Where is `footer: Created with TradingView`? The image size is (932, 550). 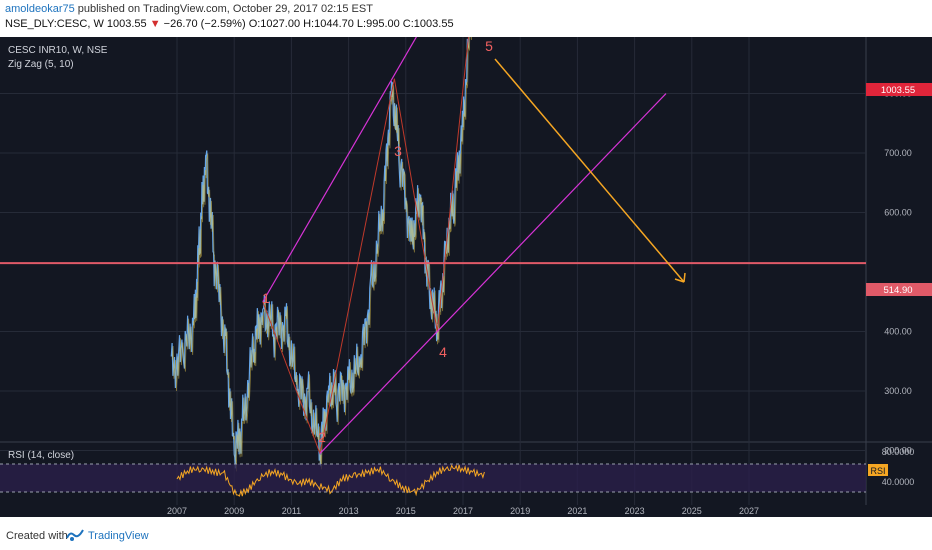 footer: Created with TradingView is located at coordinates (466, 536).